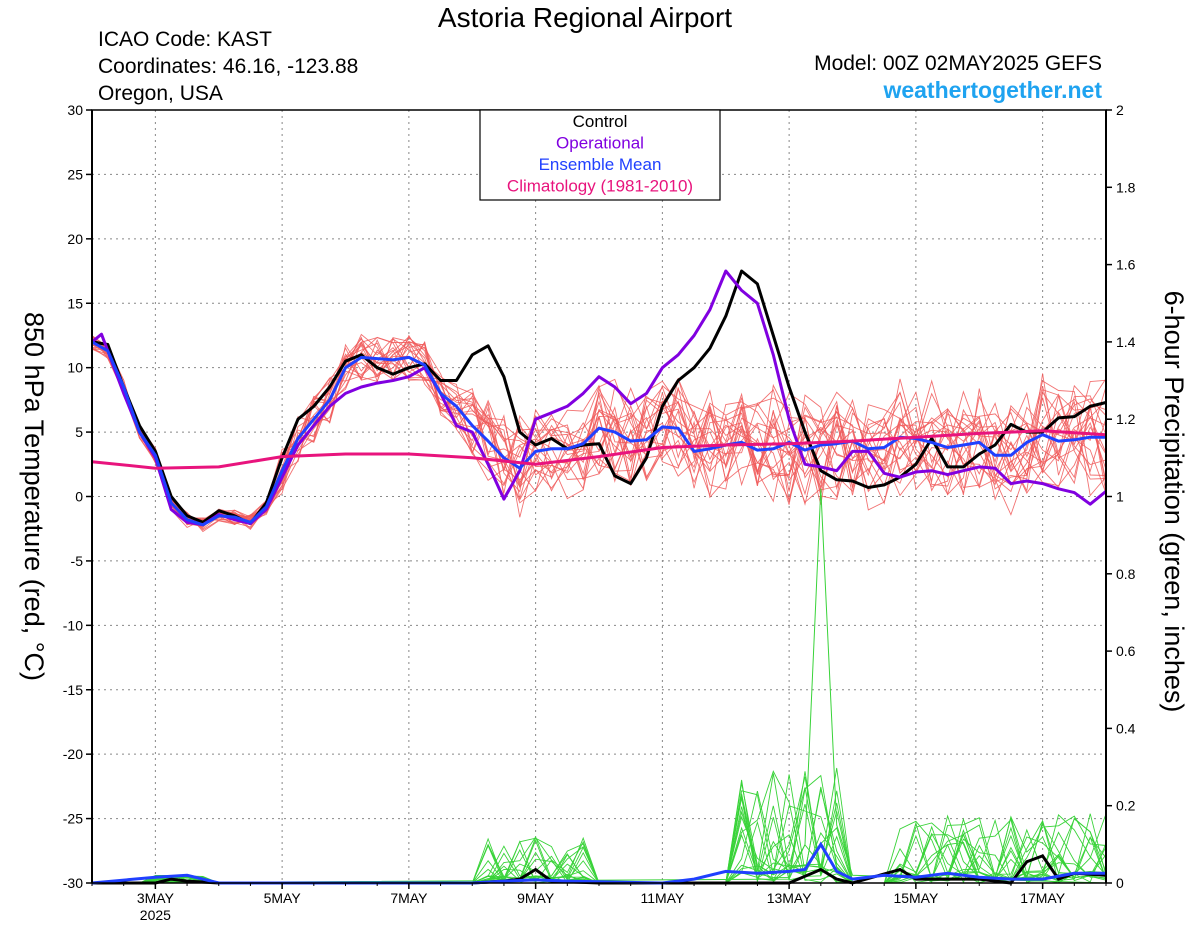  I want to click on y-tick-label: 30, so click(75, 110).